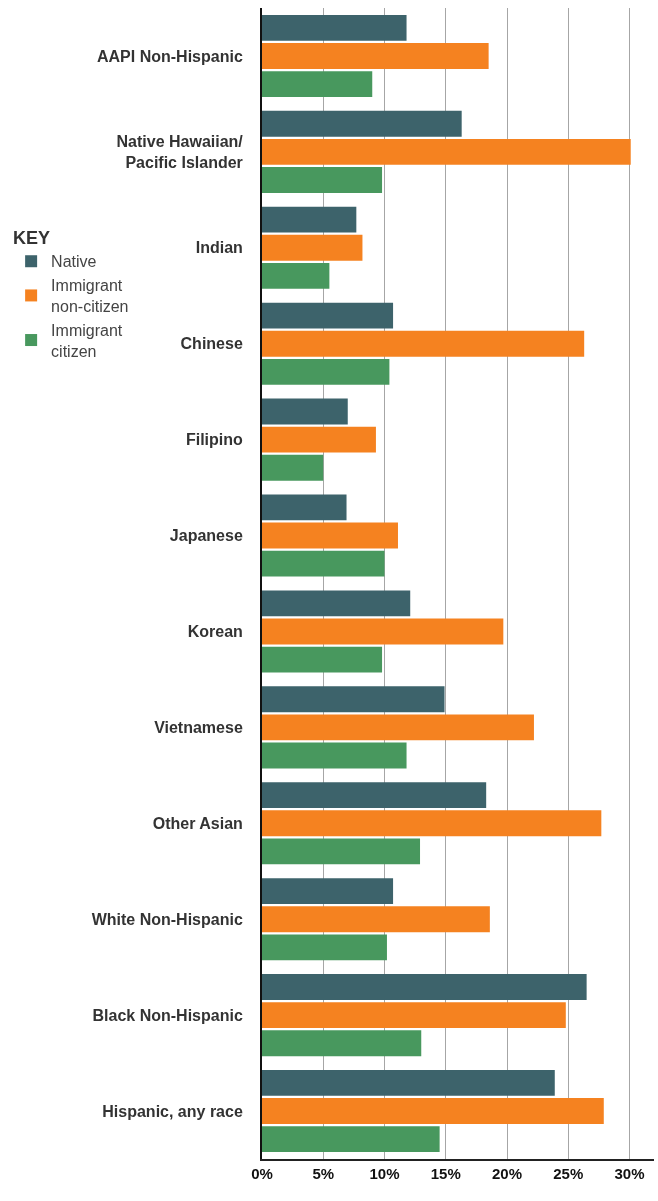 This screenshot has height=1201, width=658. Describe the element at coordinates (90, 296) in the screenshot. I see `legend-label: Immigrant non-citizen` at that location.